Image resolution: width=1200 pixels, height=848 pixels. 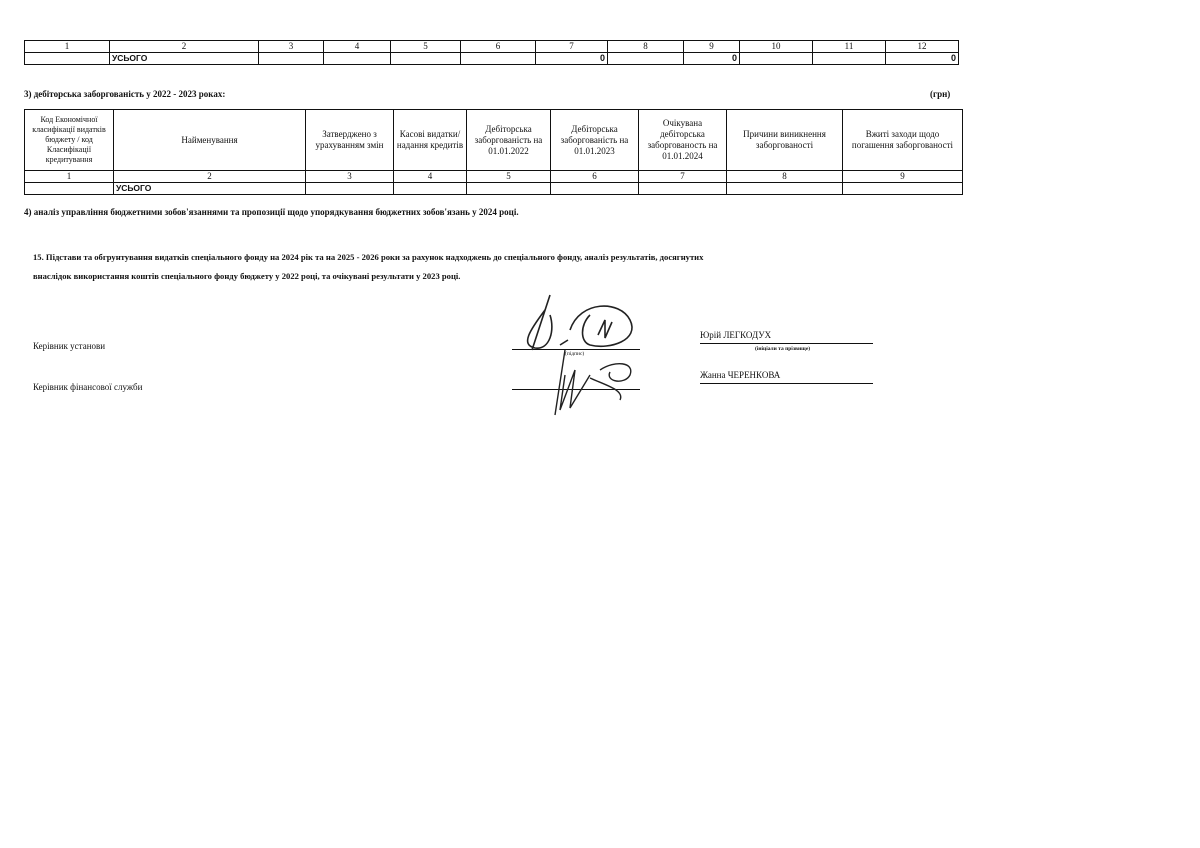 I want to click on column-header: Причини виникнення заборгованості, so click(x=784, y=140).